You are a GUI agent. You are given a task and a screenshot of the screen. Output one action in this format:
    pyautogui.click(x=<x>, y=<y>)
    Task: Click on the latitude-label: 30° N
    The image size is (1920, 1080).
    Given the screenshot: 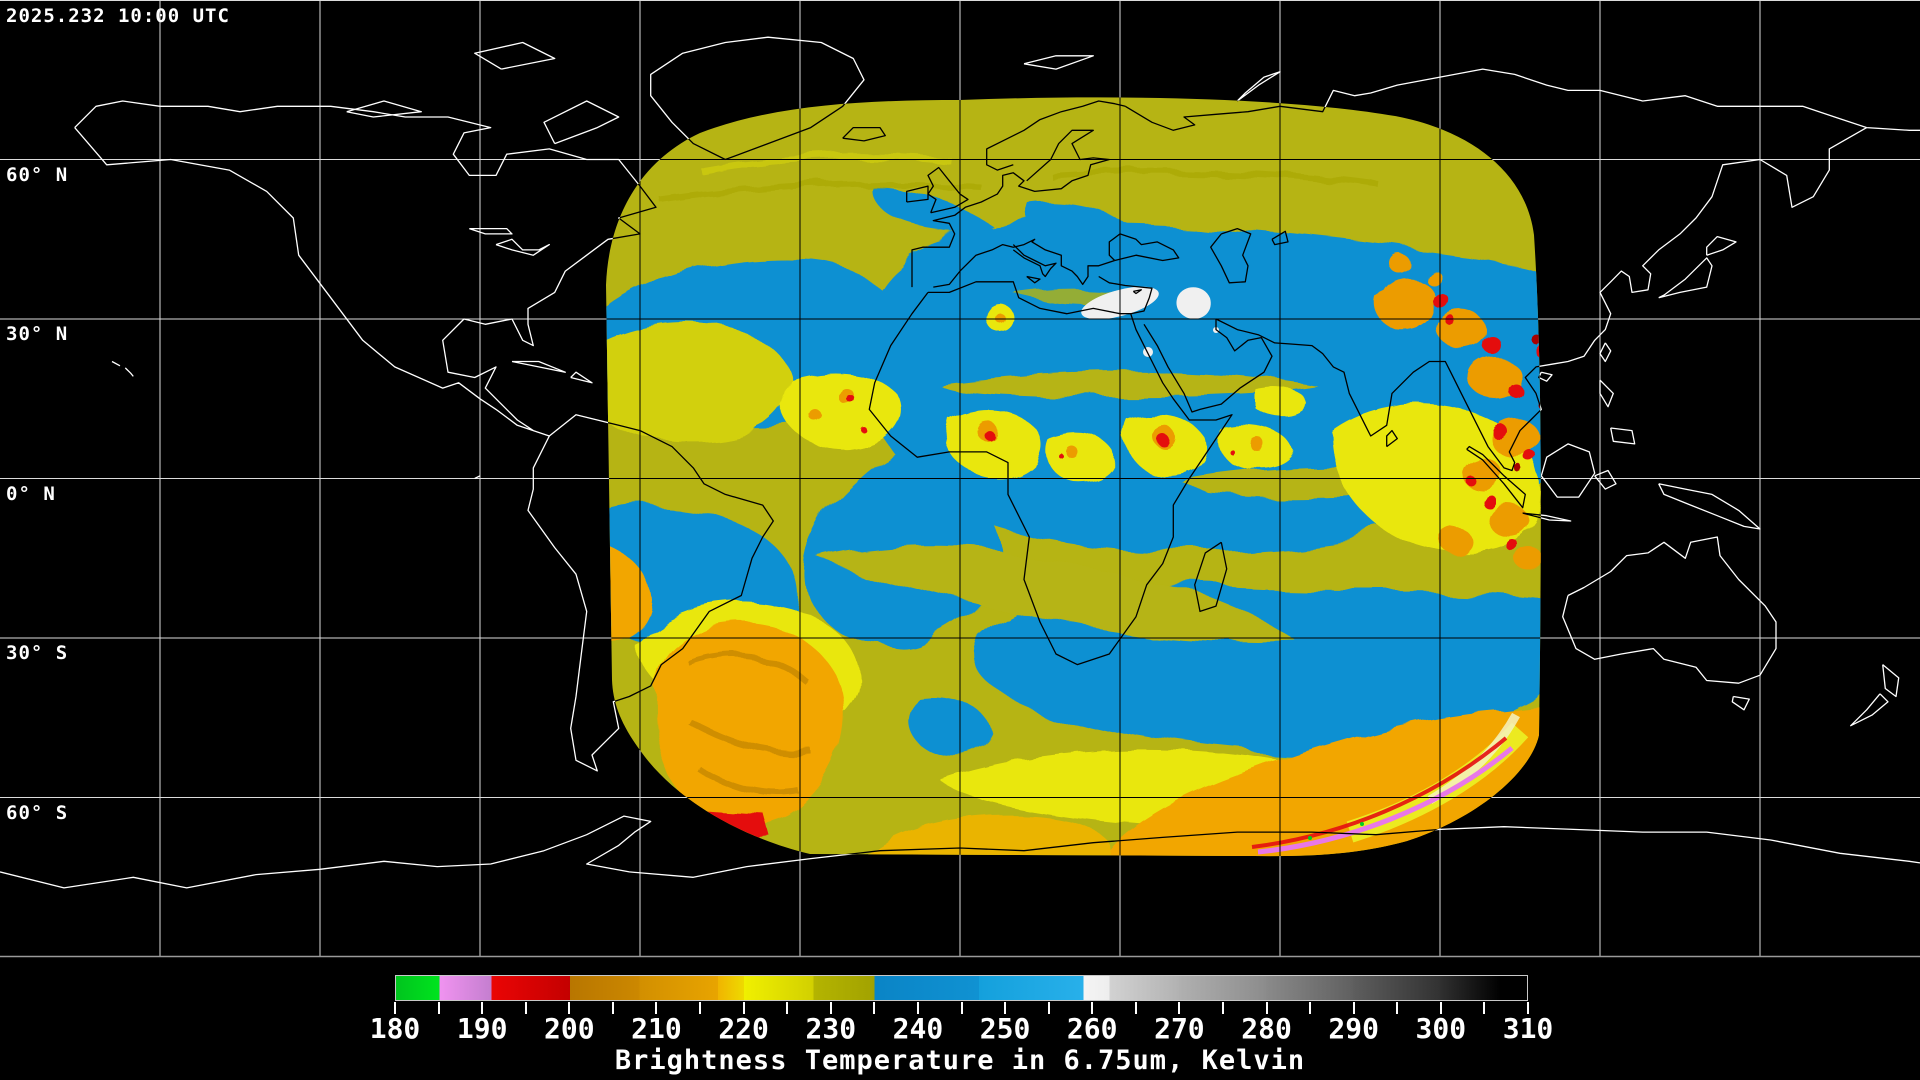 What is the action you would take?
    pyautogui.click(x=37, y=334)
    